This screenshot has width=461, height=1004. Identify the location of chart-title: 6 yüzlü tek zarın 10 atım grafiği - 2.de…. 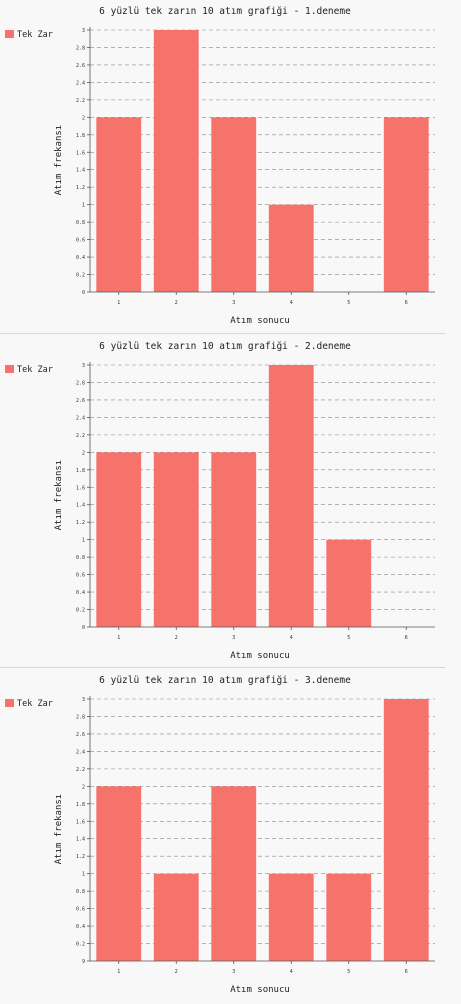
(225, 346).